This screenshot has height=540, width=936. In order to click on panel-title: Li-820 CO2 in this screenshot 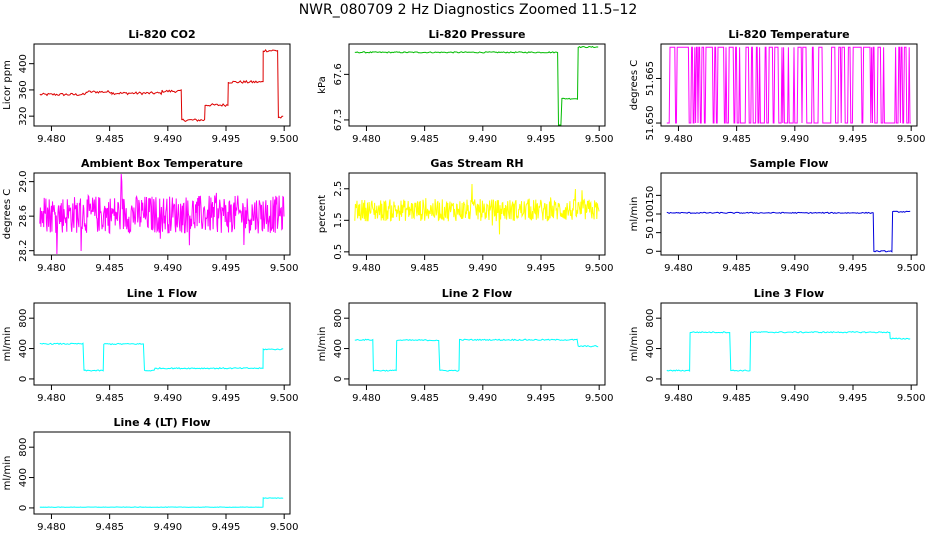, I will do `click(161, 34)`.